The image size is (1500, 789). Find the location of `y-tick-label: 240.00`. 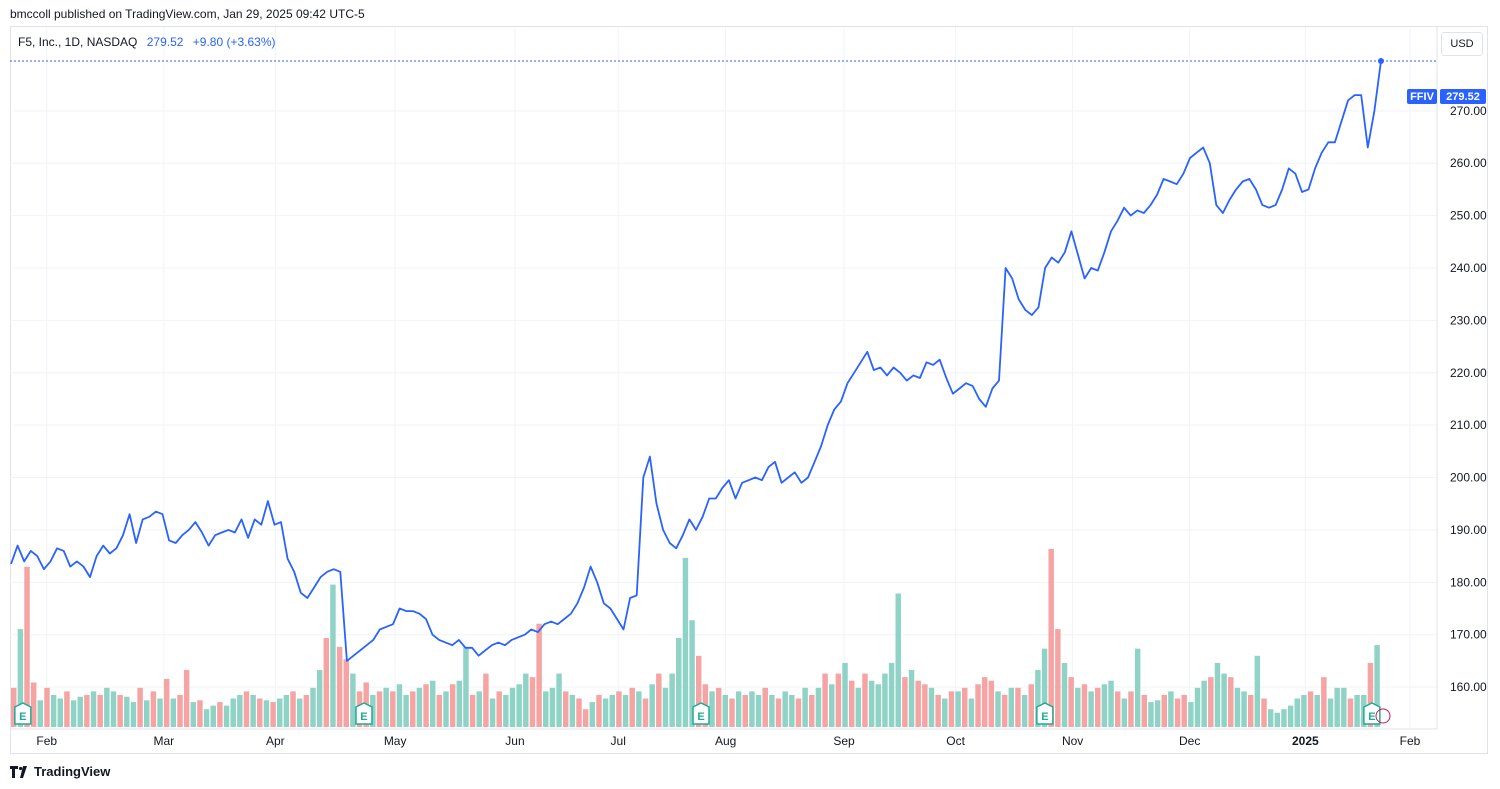

y-tick-label: 240.00 is located at coordinates (1468, 268).